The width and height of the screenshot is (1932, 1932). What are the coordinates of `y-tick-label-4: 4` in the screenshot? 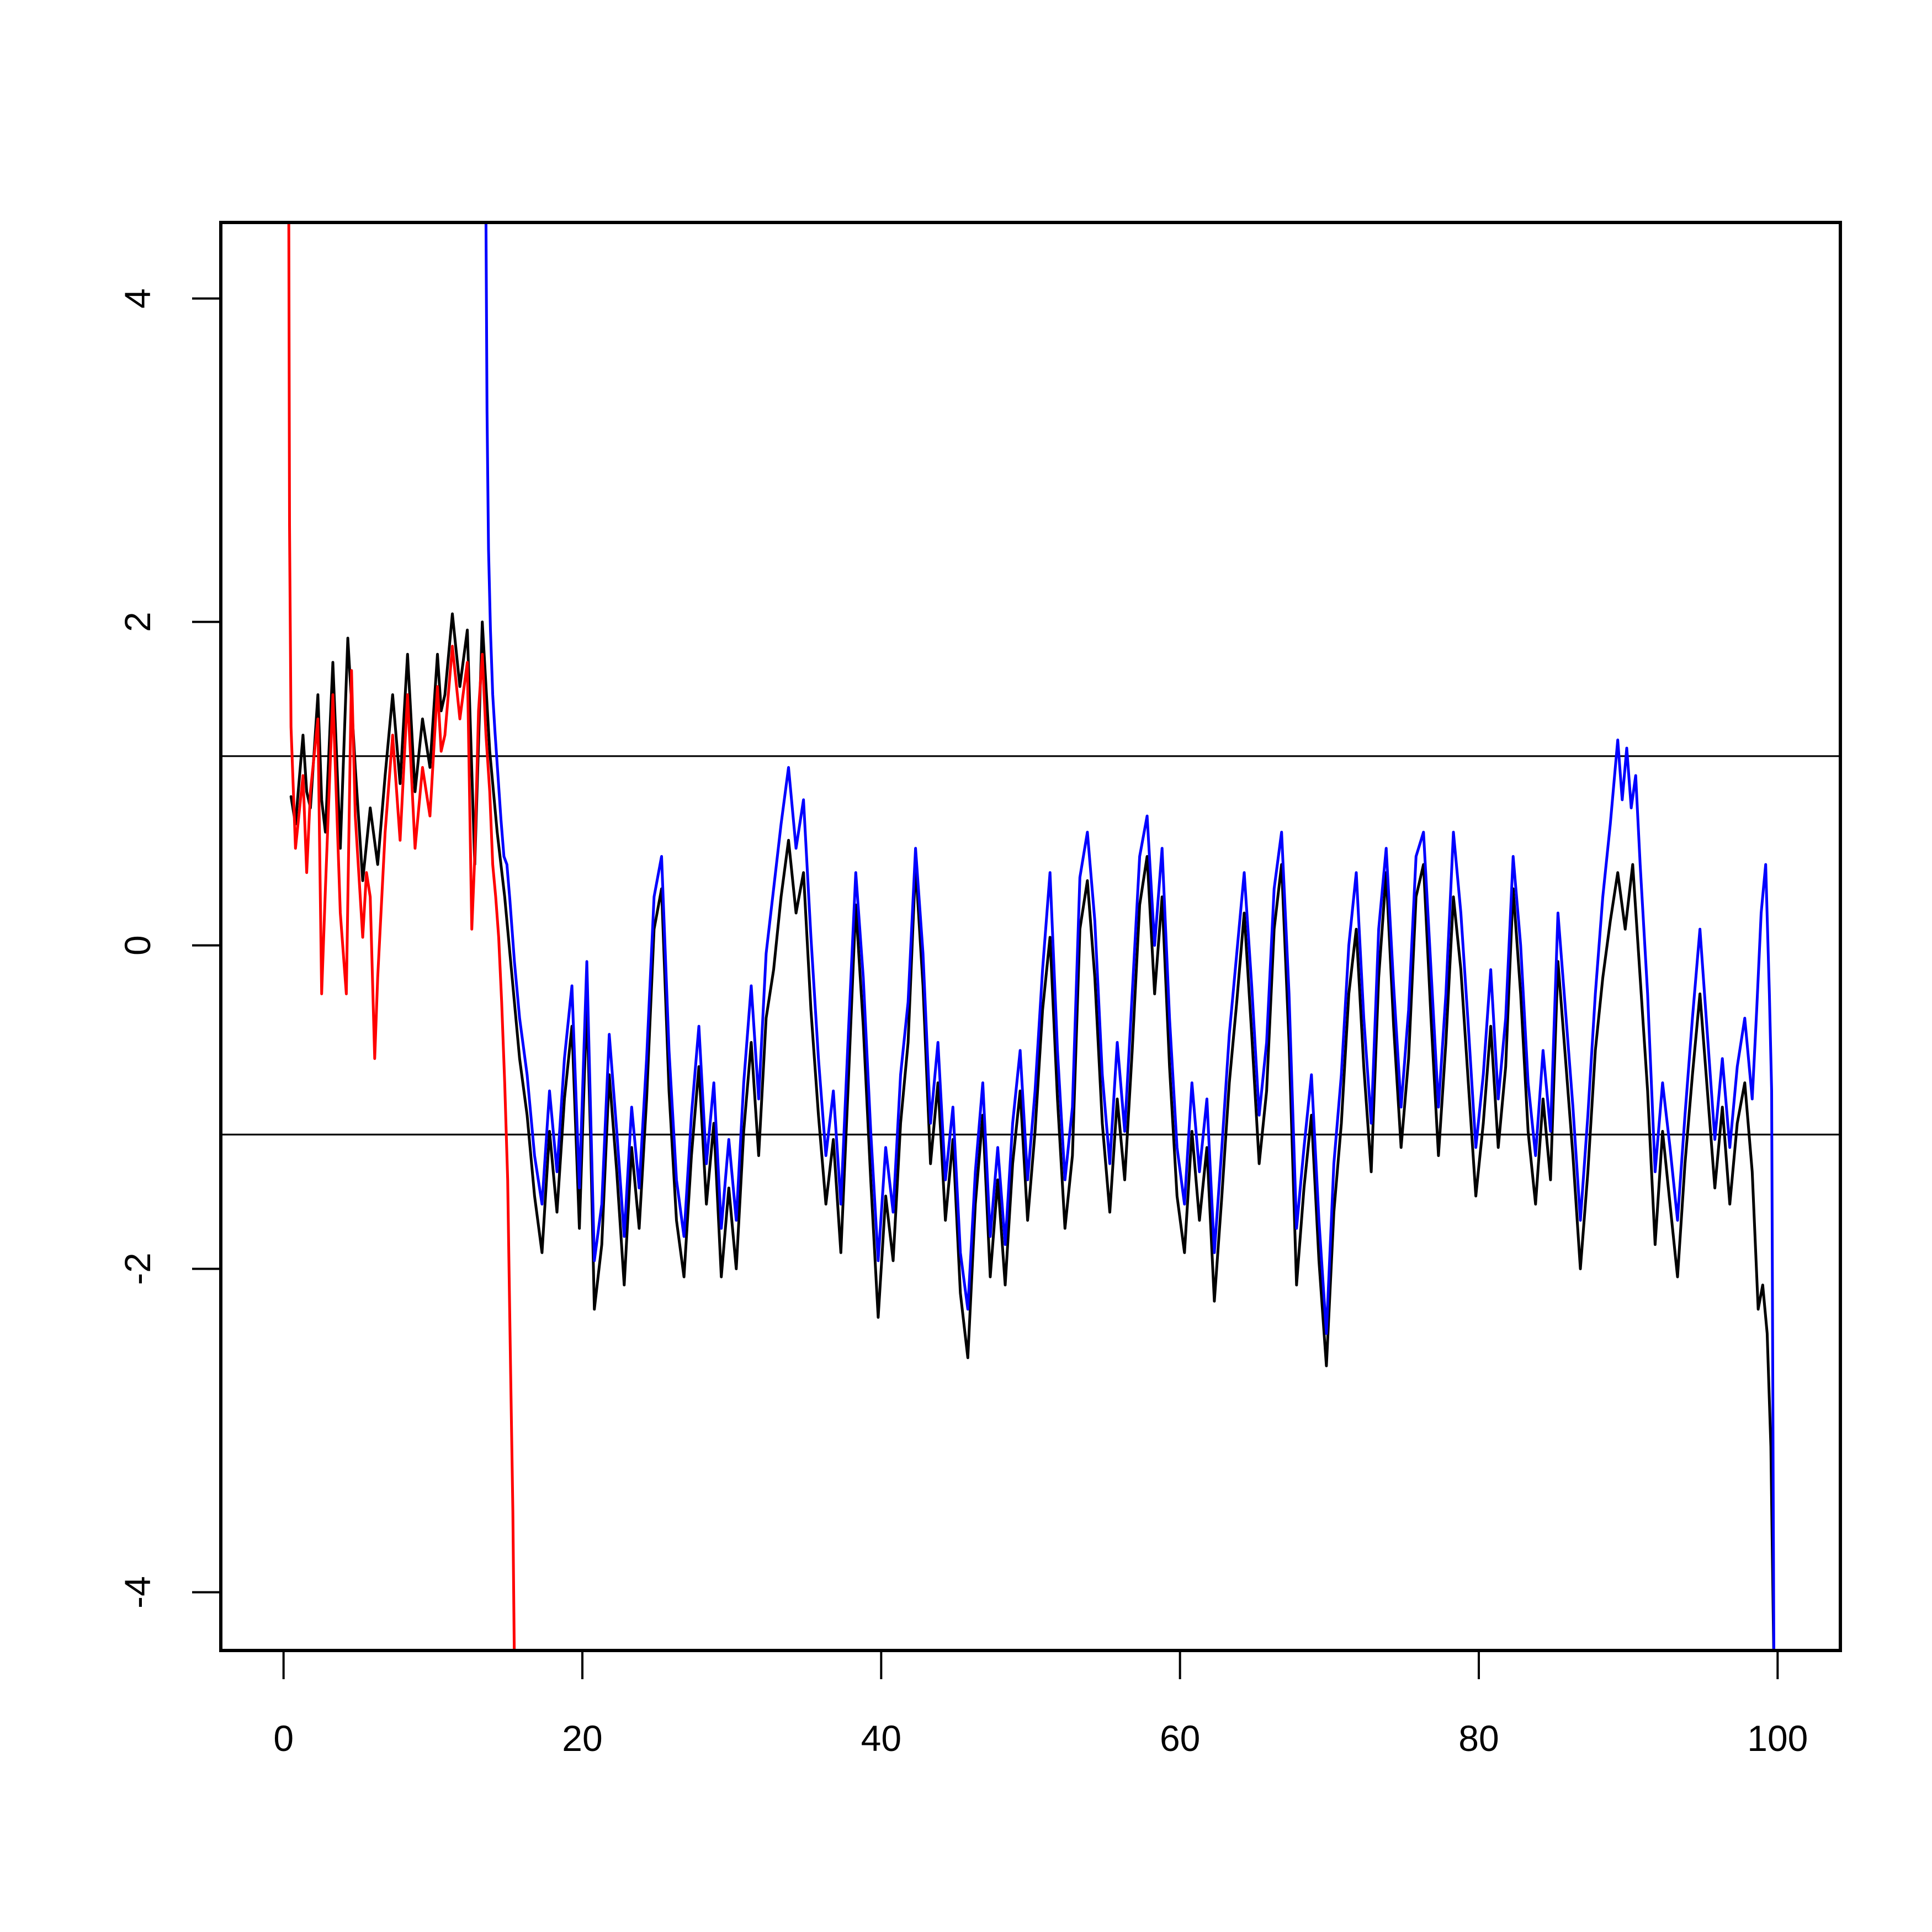 It's located at (137, 298).